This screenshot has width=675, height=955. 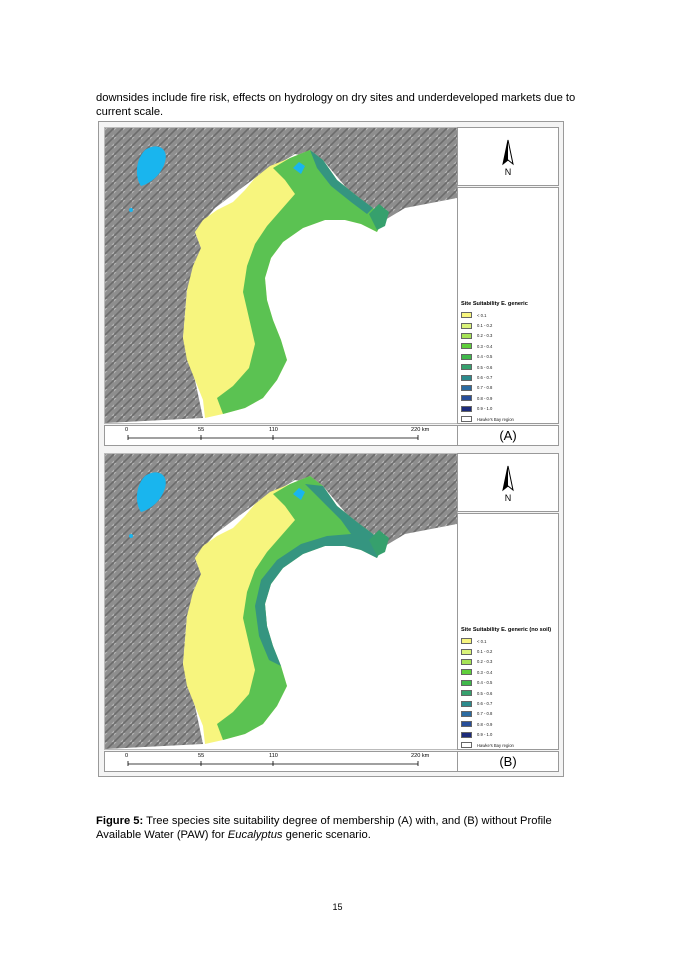 I want to click on legend-item-label: 0.1 - 0.2, so click(x=485, y=326).